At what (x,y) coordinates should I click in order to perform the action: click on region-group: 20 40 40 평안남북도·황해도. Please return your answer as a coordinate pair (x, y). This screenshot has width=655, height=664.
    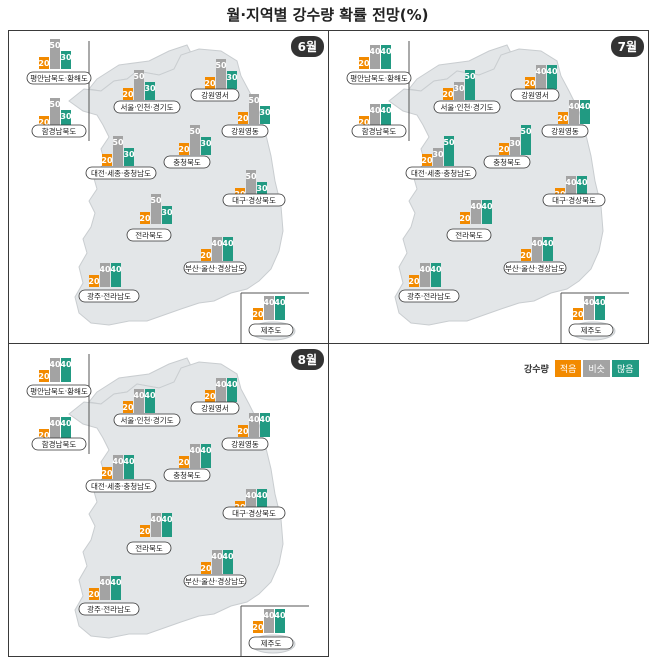
    Looking at the image, I should click on (59, 378).